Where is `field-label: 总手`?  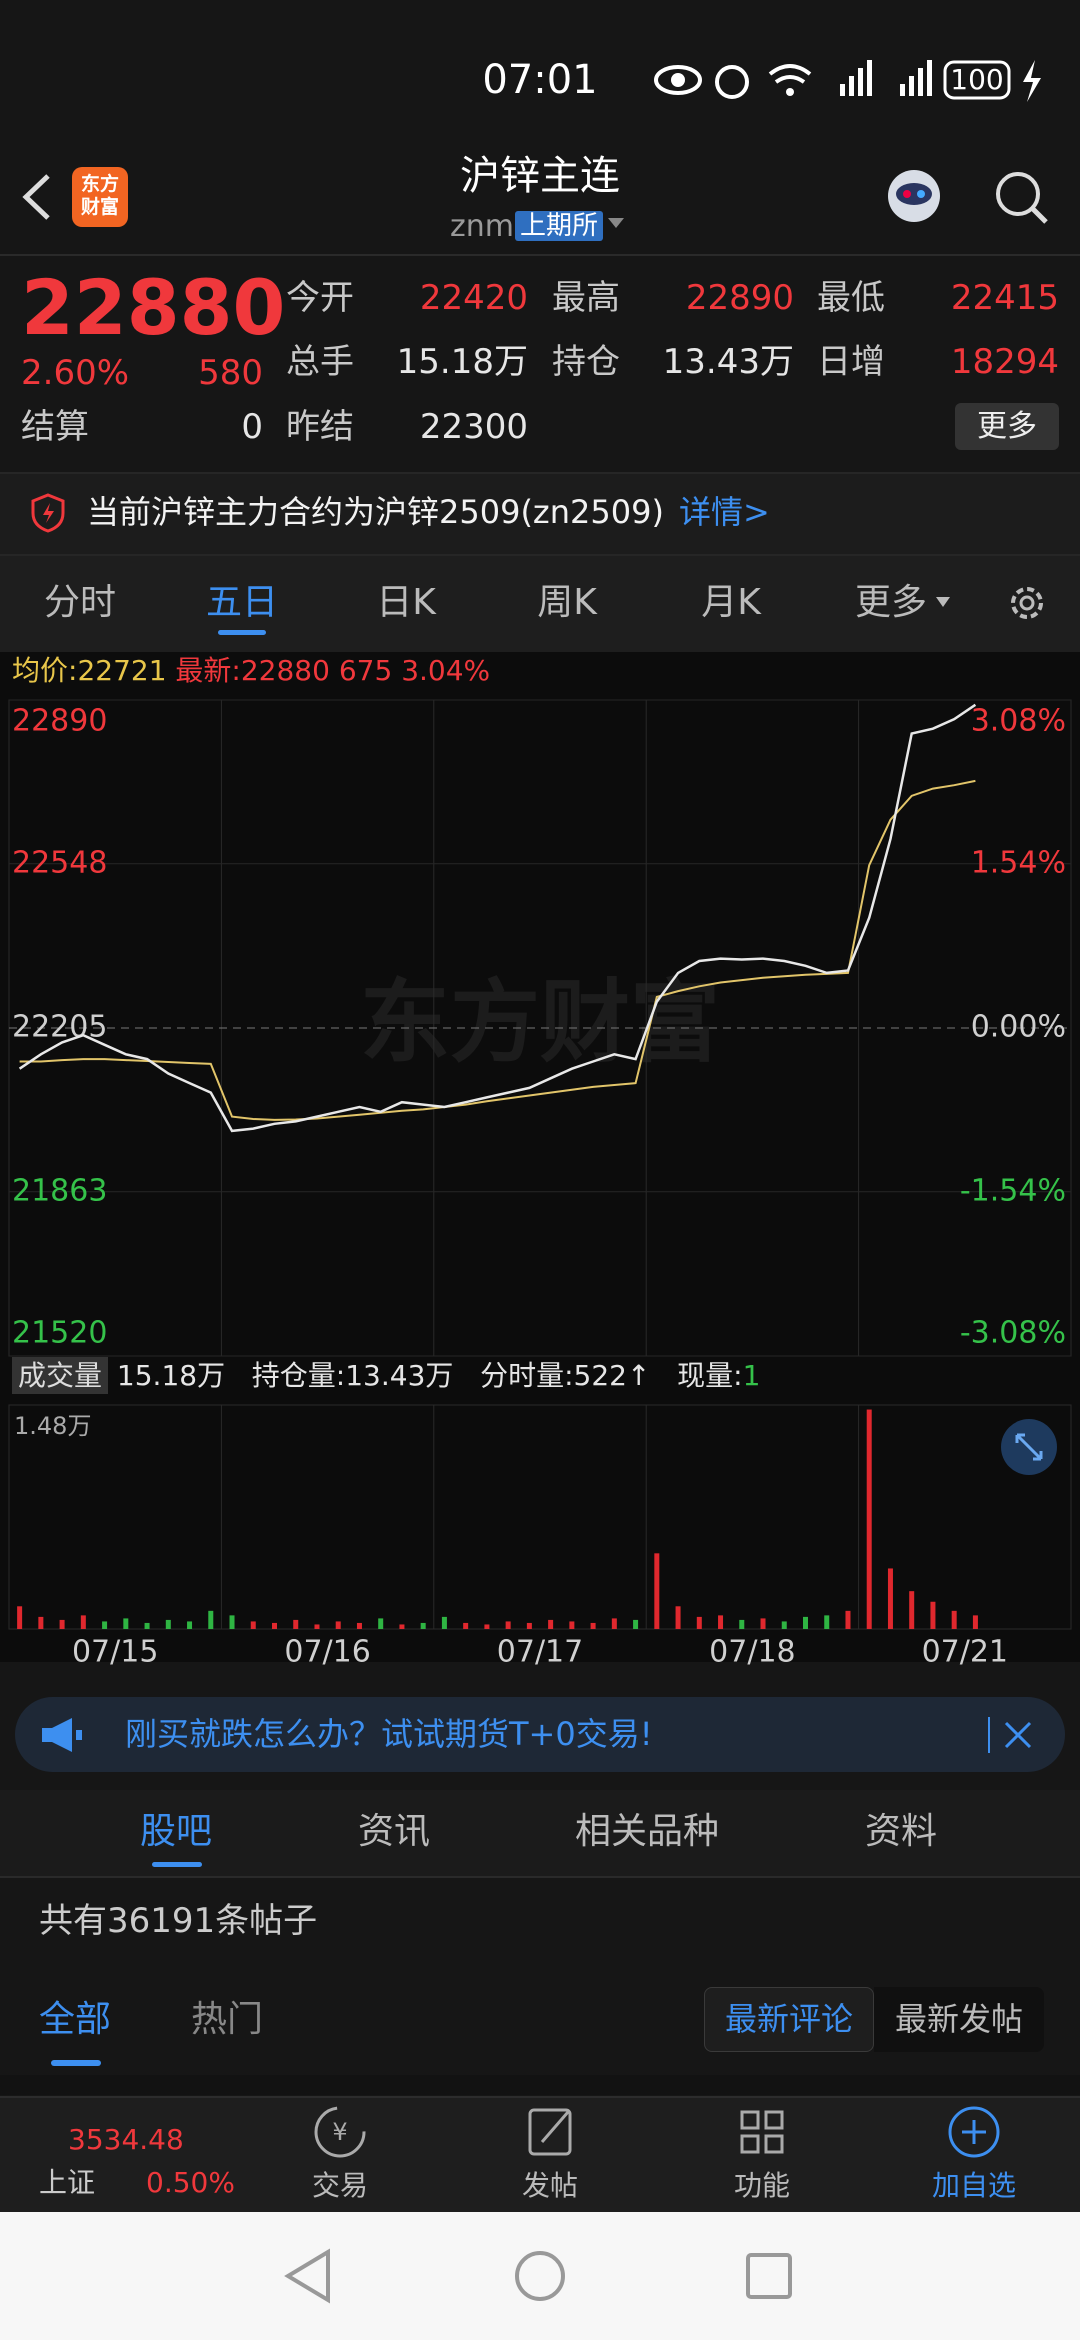 field-label: 总手 is located at coordinates (320, 362).